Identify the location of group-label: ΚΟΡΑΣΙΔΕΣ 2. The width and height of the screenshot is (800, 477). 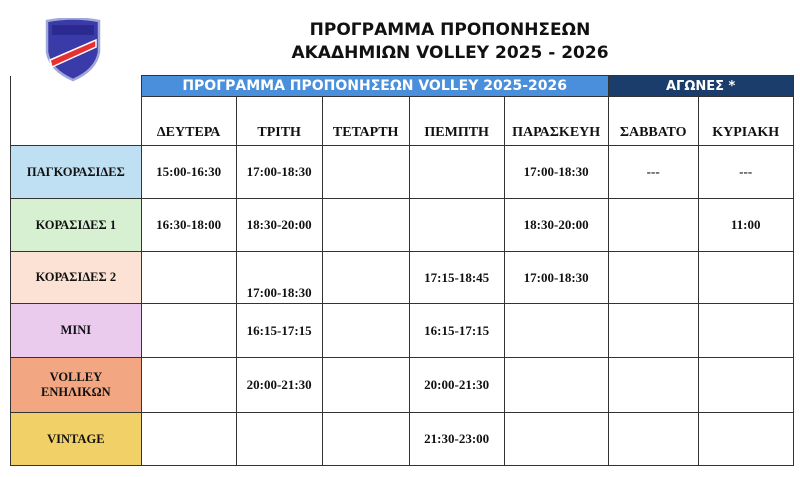
(76, 277).